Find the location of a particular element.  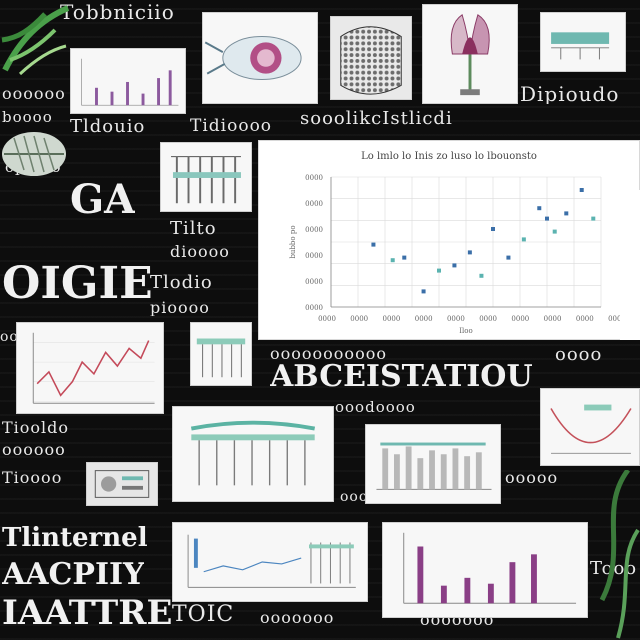

glyph-text-row: sooolikcIstlicdi is located at coordinates (376, 119).